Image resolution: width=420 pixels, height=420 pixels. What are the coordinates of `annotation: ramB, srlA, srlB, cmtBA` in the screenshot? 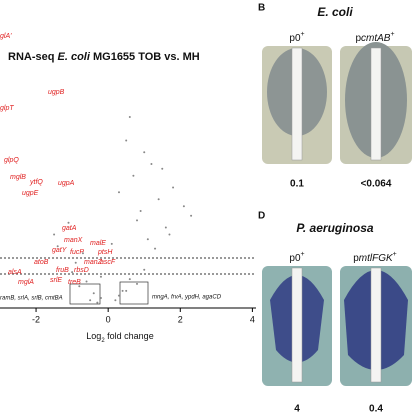 It's located at (31, 299).